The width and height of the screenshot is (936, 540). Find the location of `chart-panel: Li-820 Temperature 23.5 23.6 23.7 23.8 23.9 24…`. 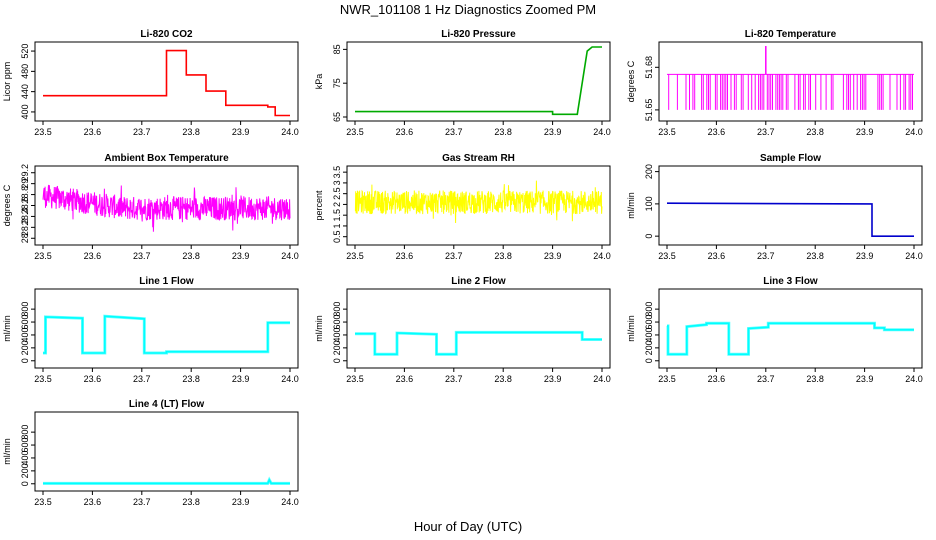

chart-panel: Li-820 Temperature 23.5 23.6 23.7 23.8 23.9 24… is located at coordinates (774, 83).